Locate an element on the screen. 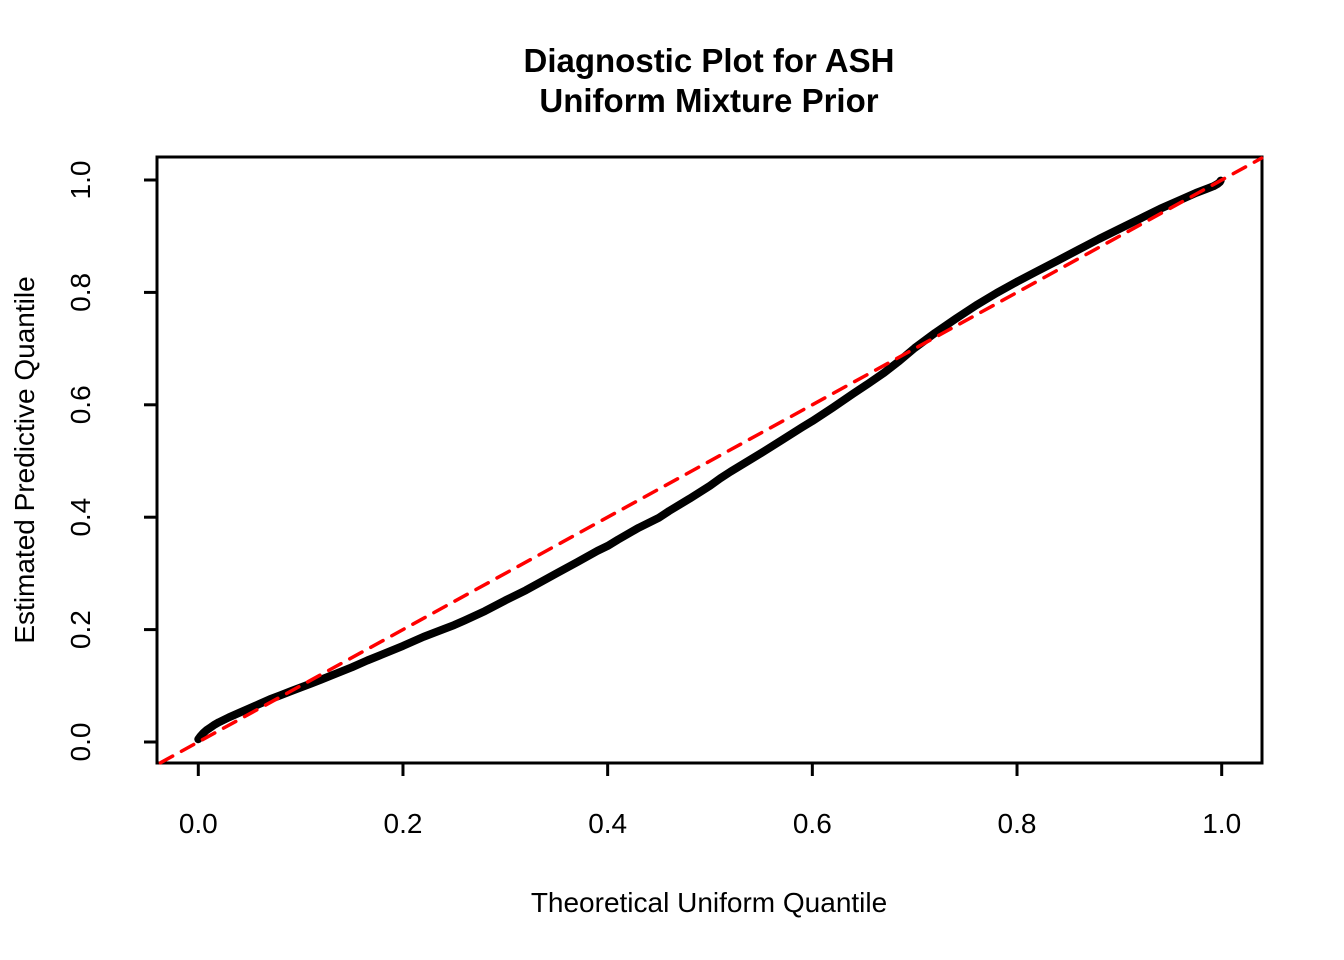  x-axis-title: Theoretical Uniform Quantile is located at coordinates (709, 902).